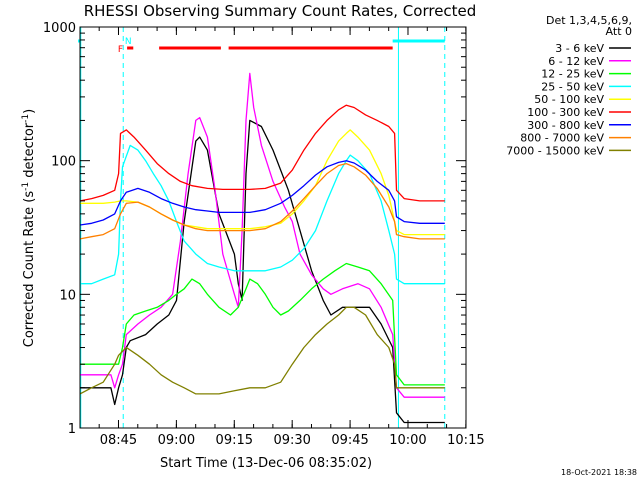 The width and height of the screenshot is (640, 480). I want to click on x-tick-label: 09:00, so click(176, 440).